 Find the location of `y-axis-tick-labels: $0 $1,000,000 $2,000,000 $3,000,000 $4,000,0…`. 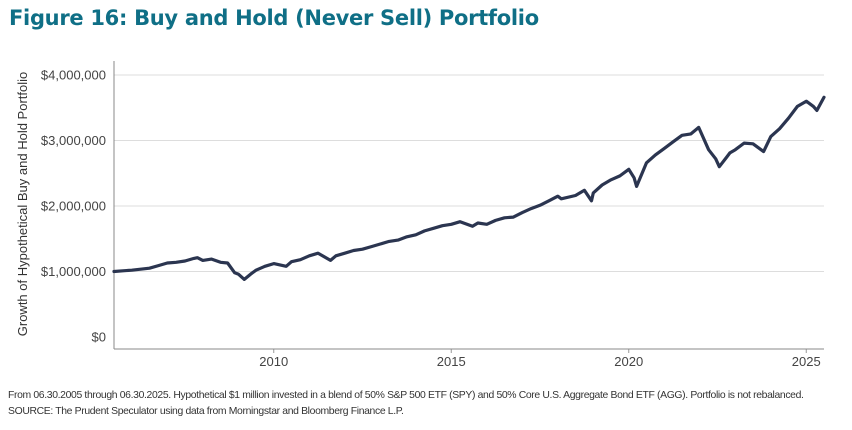

y-axis-tick-labels: $0 $1,000,000 $2,000,000 $3,000,000 $4,000,0… is located at coordinates (73, 206).